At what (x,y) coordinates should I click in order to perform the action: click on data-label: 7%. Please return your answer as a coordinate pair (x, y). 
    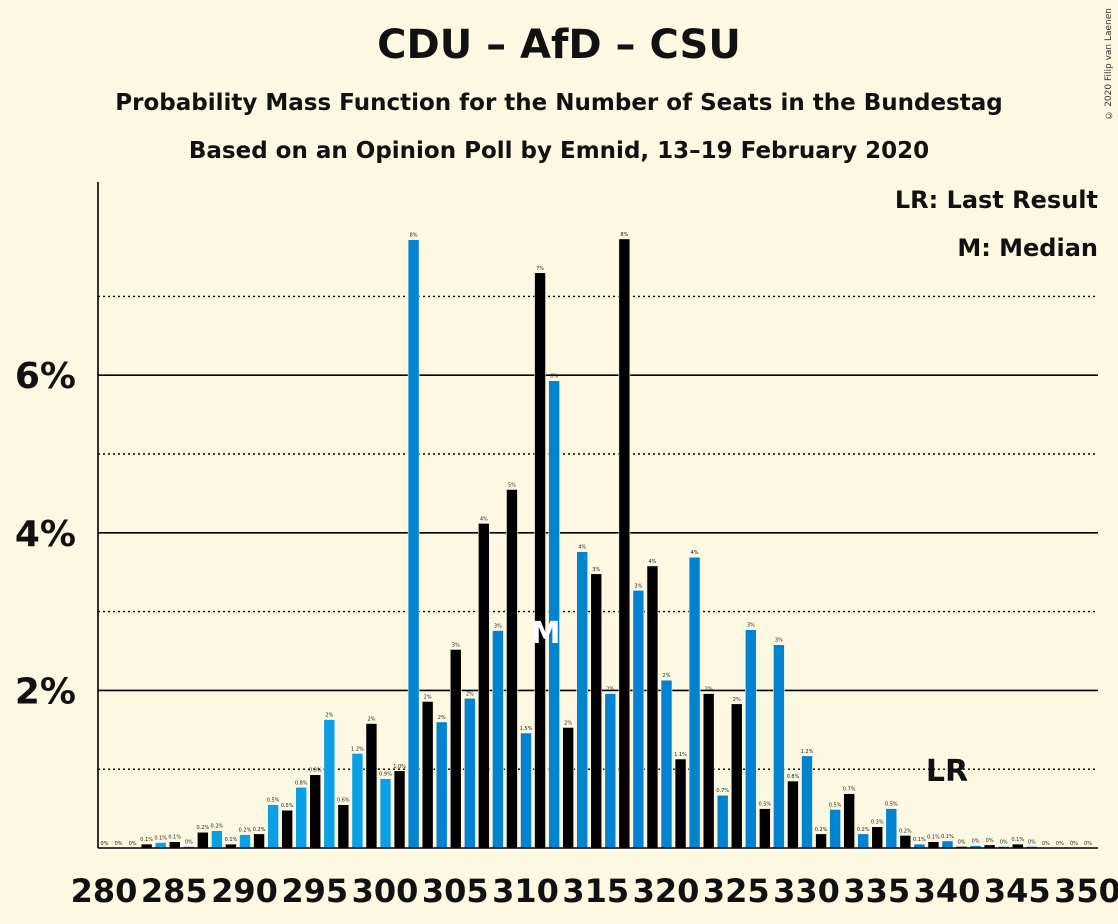
    Looking at the image, I should click on (540, 269).